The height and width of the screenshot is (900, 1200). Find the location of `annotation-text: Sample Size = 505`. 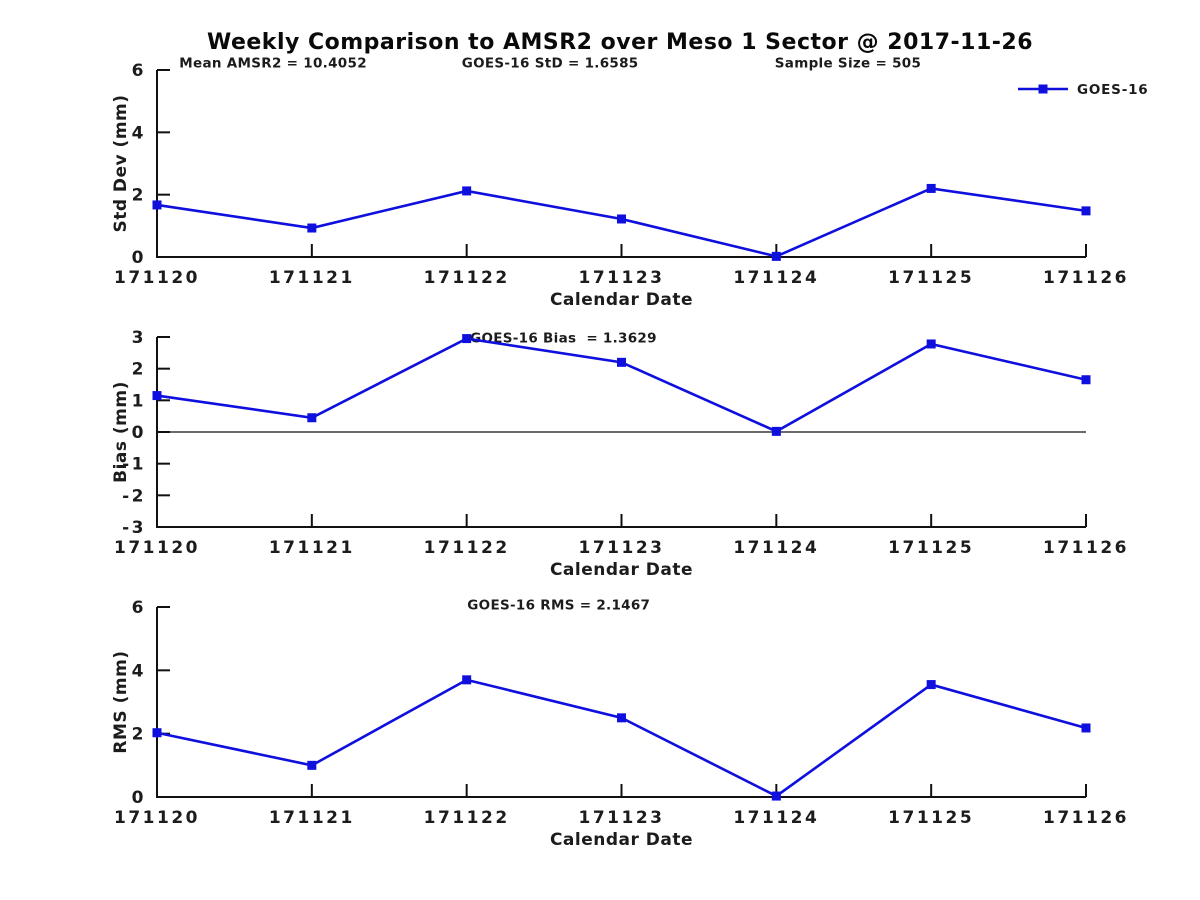

annotation-text: Sample Size = 505 is located at coordinates (848, 64).